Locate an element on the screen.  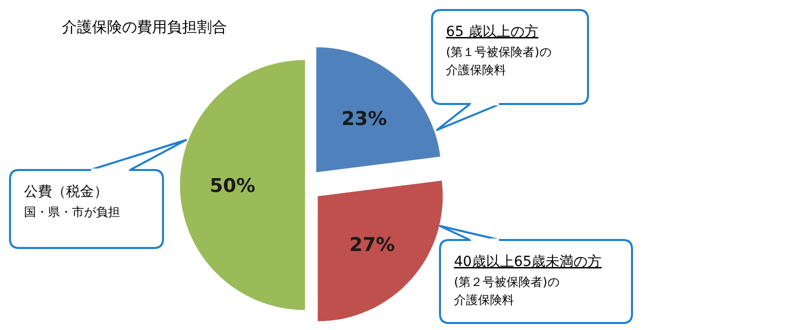
chart-title: 介護保険の費用負担割合 is located at coordinates (144, 27).